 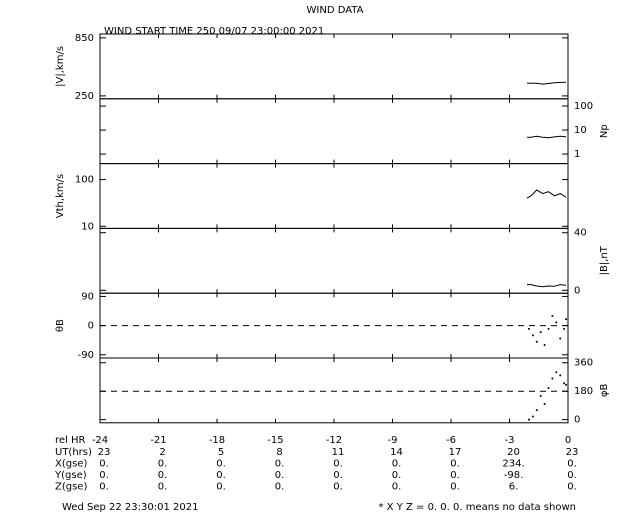 What do you see at coordinates (217, 440) in the screenshot?
I see `x-tick-label: -18` at bounding box center [217, 440].